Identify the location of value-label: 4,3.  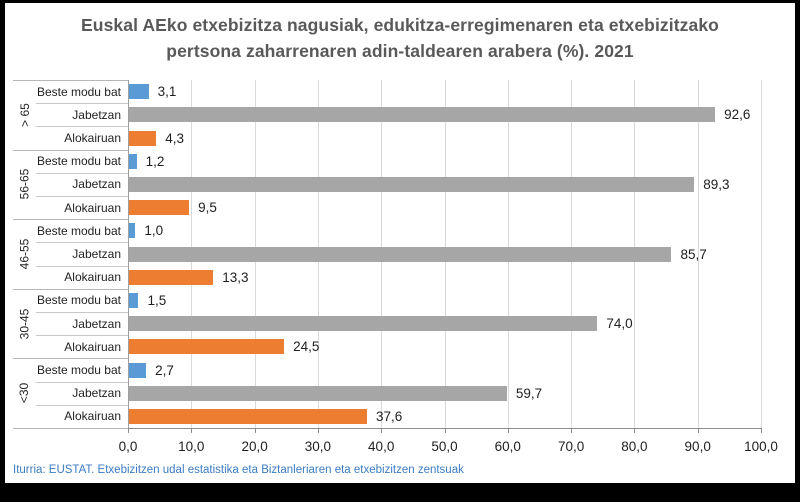
(174, 138).